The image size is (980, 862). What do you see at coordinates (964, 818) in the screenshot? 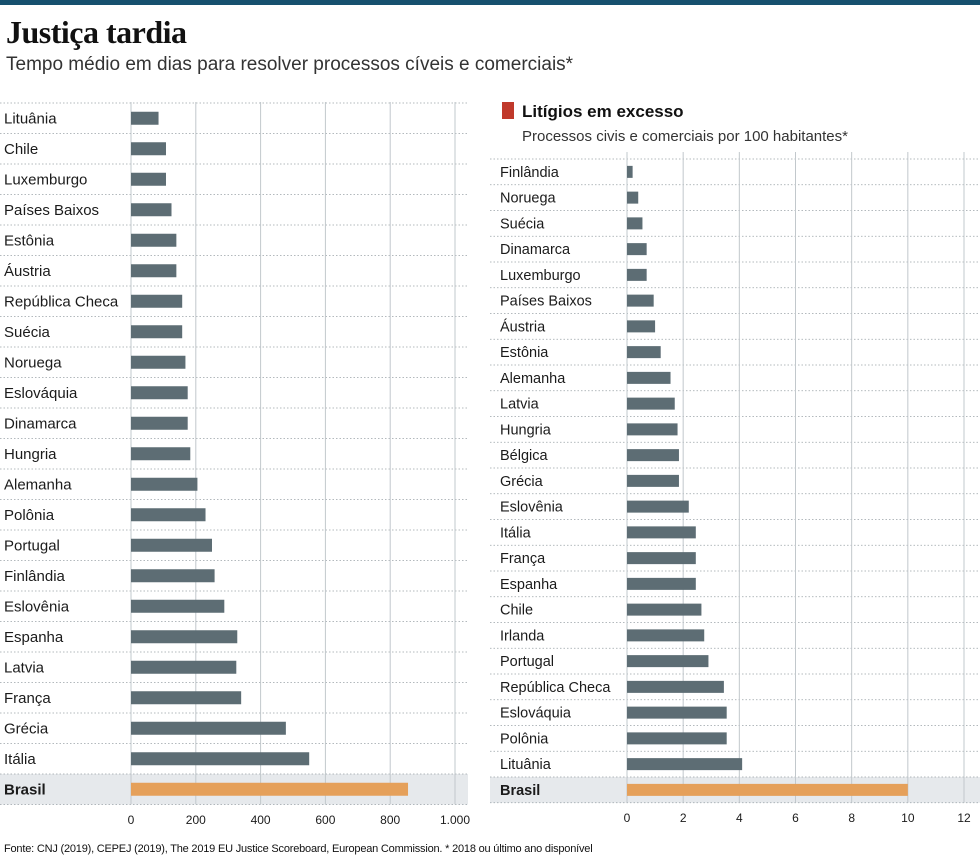
I see `x-tick-label: 12` at bounding box center [964, 818].